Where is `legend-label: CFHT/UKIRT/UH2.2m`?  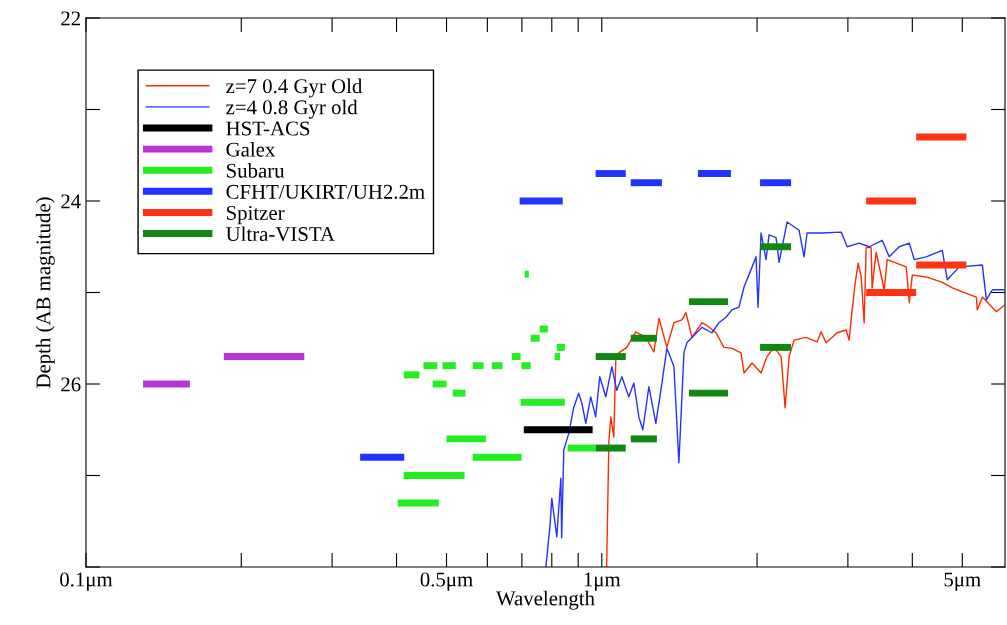
legend-label: CFHT/UKIRT/UH2.2m is located at coordinates (325, 191).